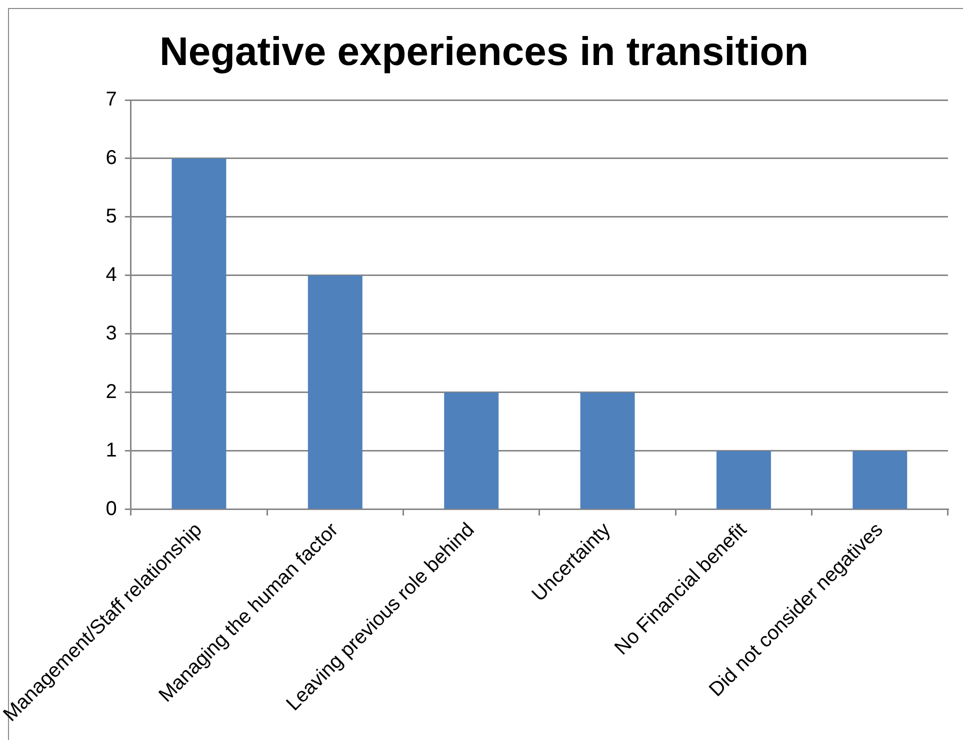  What do you see at coordinates (111, 450) in the screenshot?
I see `y-tick-label: 1` at bounding box center [111, 450].